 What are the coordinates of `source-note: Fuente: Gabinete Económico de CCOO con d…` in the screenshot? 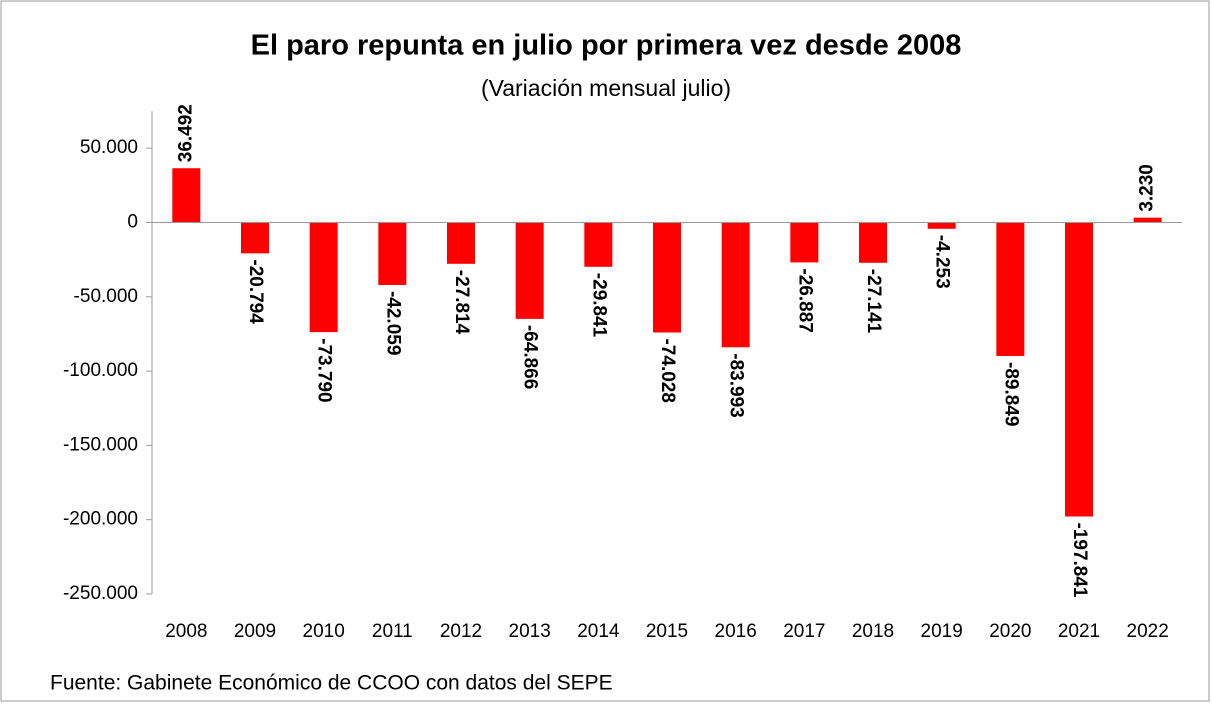 It's located at (331, 683).